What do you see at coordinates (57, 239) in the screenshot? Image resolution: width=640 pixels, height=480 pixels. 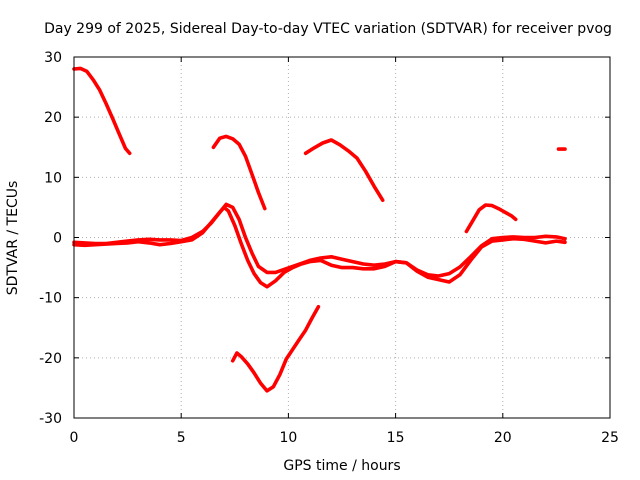 I see `y-tick-label: 0` at bounding box center [57, 239].